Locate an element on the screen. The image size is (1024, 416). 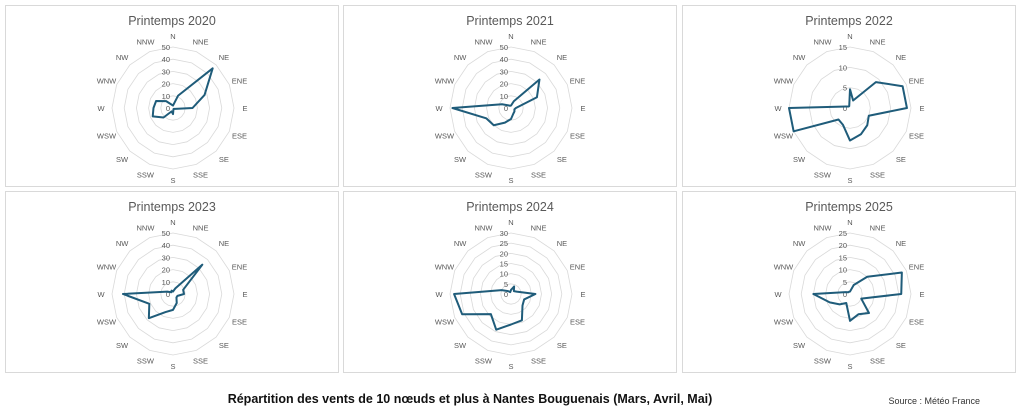
chart-title: Printemps 2021 is located at coordinates (510, 21).